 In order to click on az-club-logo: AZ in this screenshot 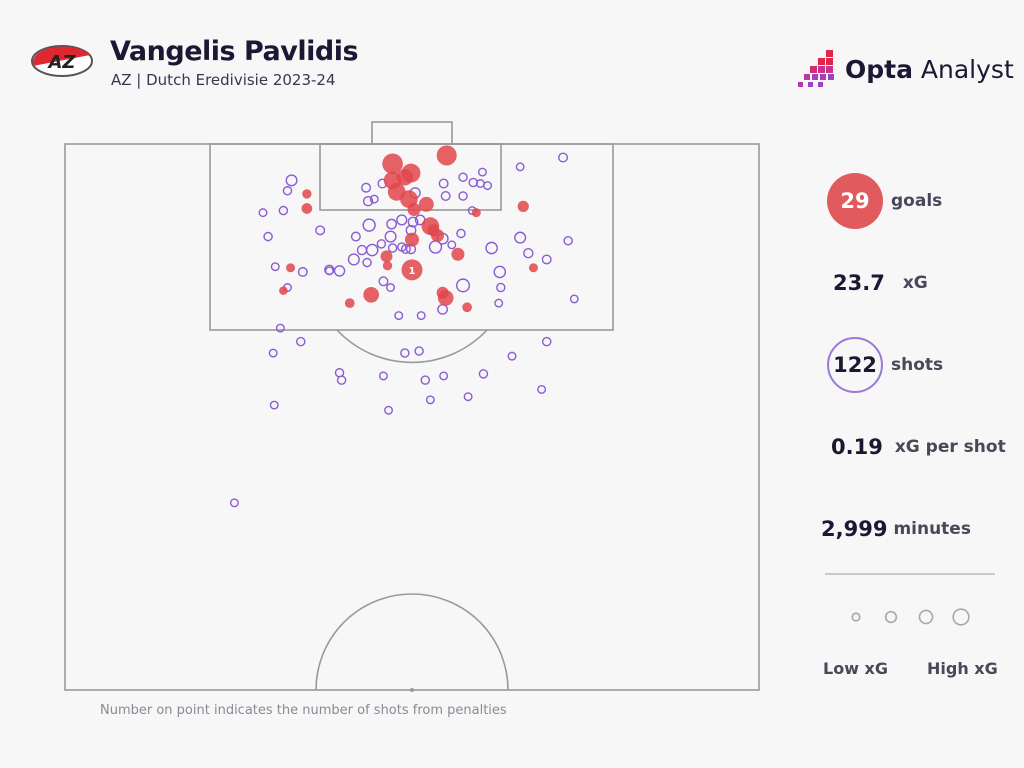, I will do `click(62, 61)`.